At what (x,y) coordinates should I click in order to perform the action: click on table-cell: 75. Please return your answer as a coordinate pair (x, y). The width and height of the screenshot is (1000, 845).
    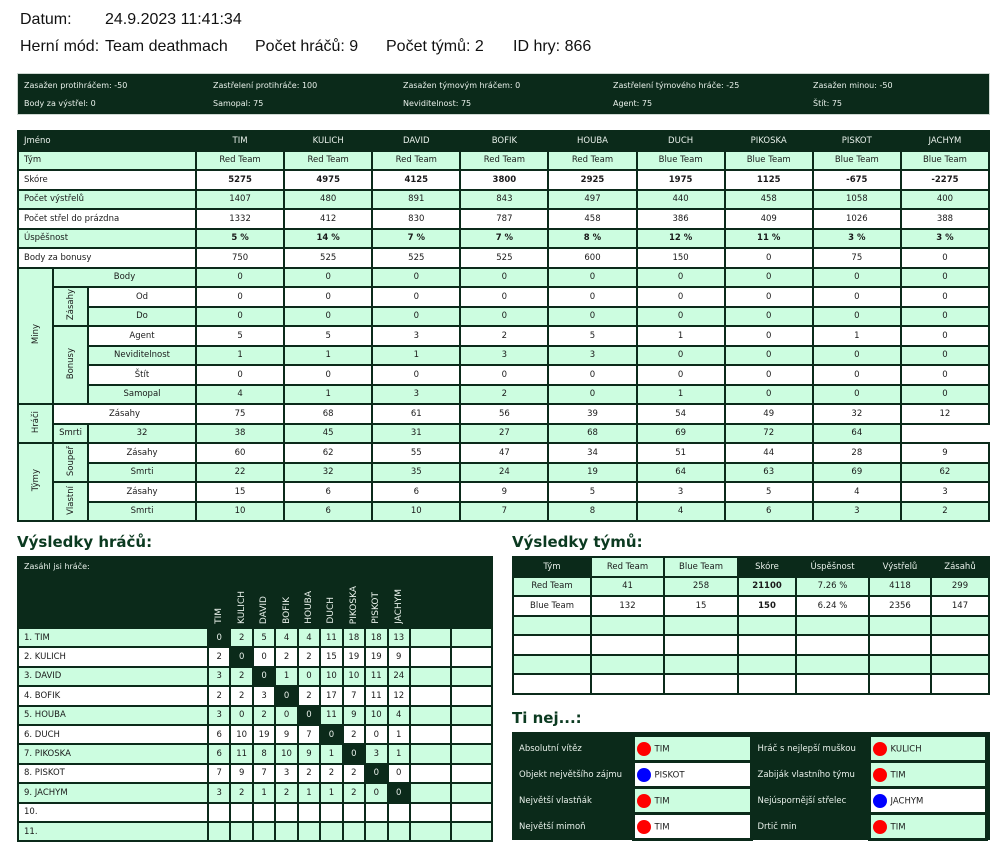
    Looking at the image, I should click on (240, 414).